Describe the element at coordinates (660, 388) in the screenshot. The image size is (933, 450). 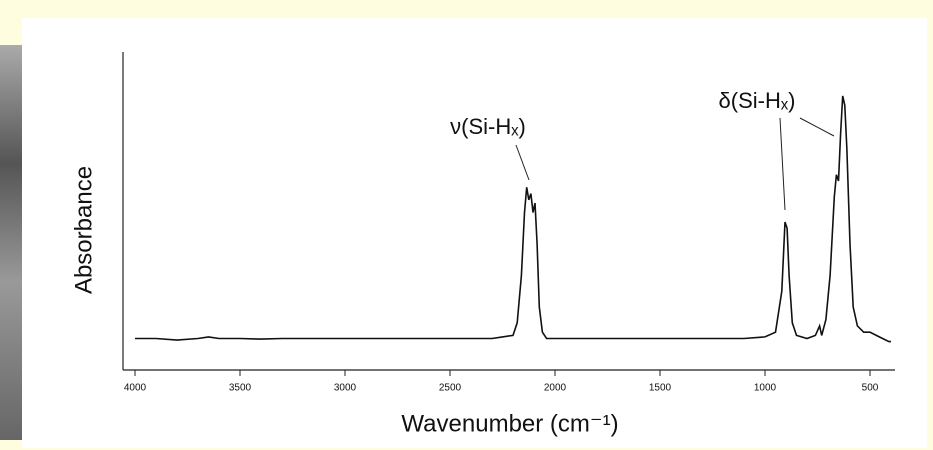
I see `x-tick-label: 1500` at that location.